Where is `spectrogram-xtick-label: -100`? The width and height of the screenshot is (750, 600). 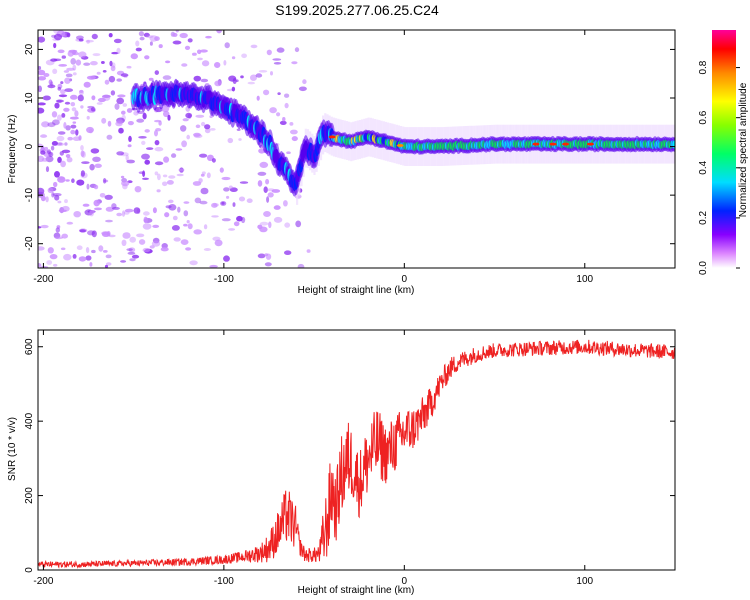
spectrogram-xtick-label: -100 is located at coordinates (224, 279).